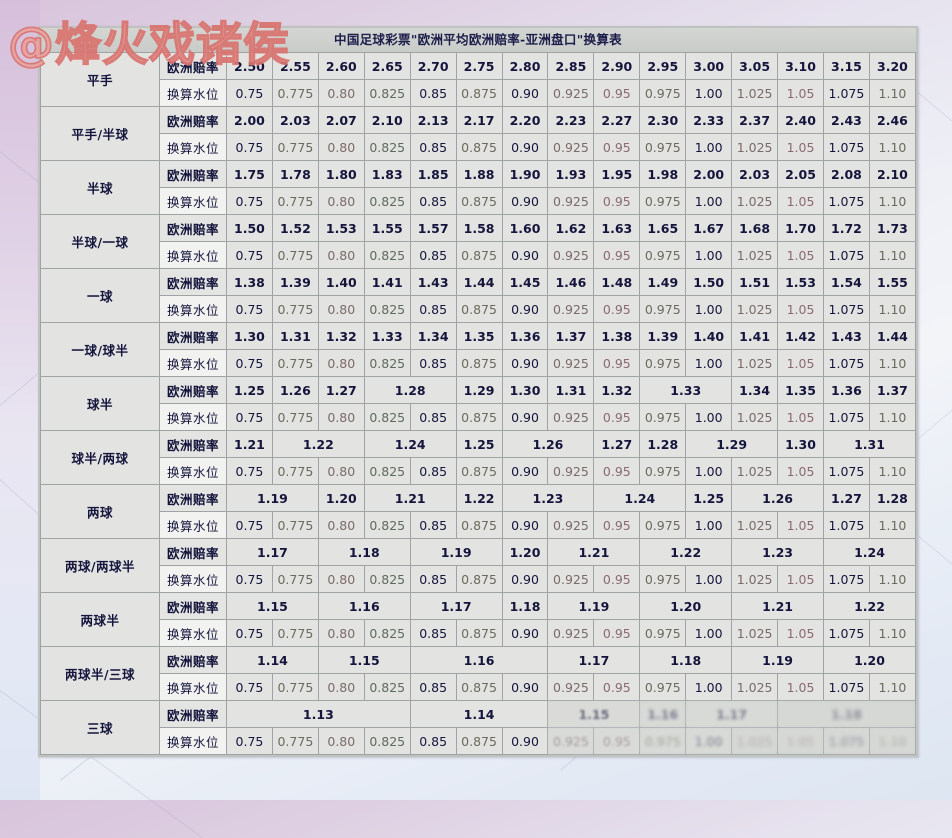 This screenshot has height=838, width=952. Describe the element at coordinates (571, 282) in the screenshot. I see `odds-cell: 1.46` at that location.